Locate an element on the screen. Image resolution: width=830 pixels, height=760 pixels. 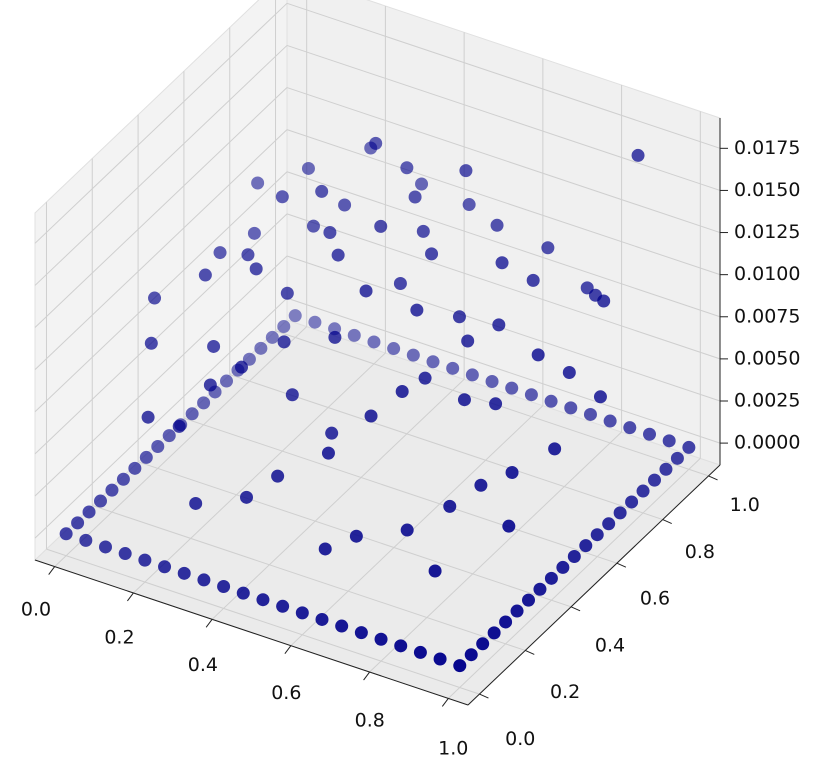
z-tick-label: 0.0150 is located at coordinates (767, 190).